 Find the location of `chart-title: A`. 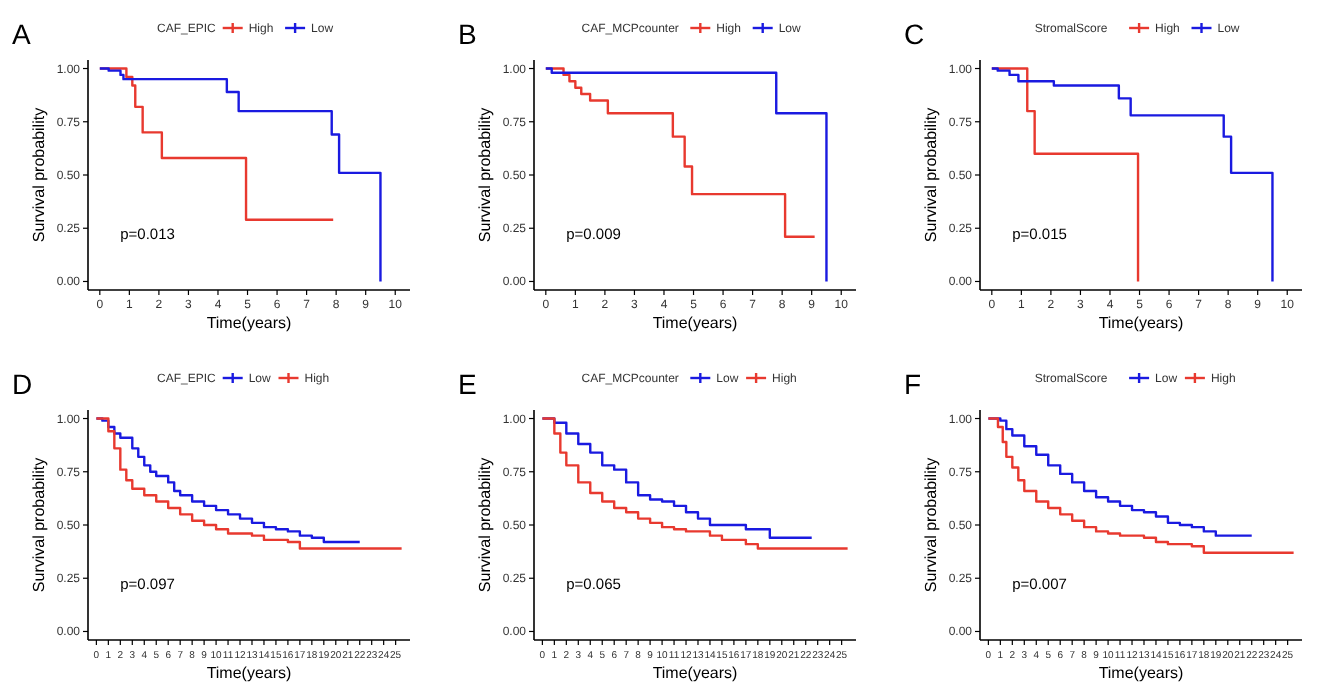

chart-title: A is located at coordinates (22, 34).